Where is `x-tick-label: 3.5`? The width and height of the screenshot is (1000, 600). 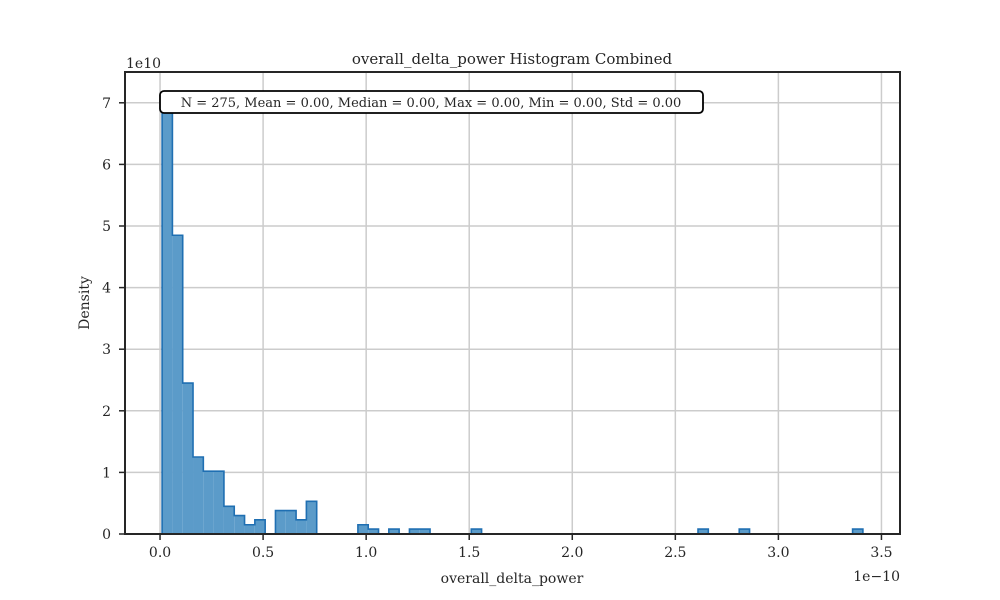
x-tick-label: 3.5 is located at coordinates (881, 553).